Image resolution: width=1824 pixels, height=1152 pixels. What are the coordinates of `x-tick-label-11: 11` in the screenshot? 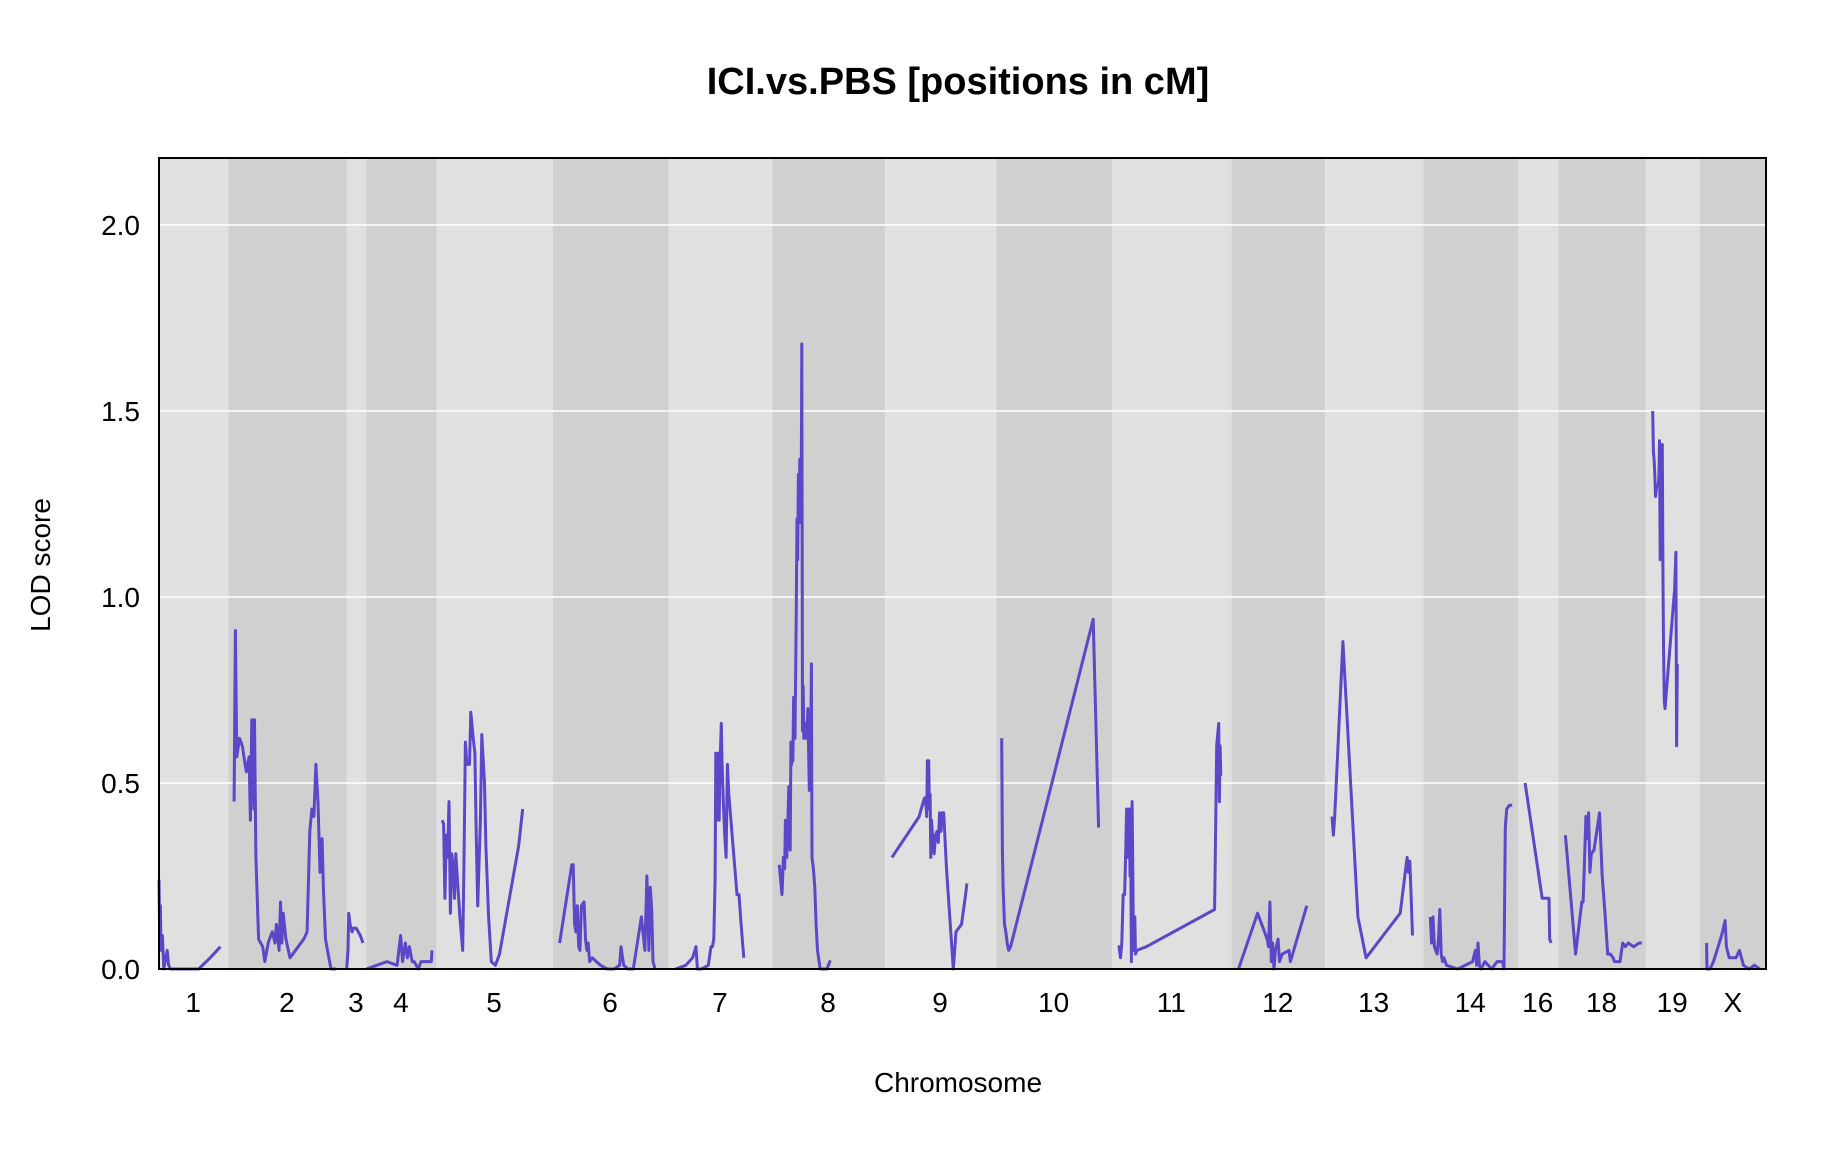 It's located at (1171, 1002).